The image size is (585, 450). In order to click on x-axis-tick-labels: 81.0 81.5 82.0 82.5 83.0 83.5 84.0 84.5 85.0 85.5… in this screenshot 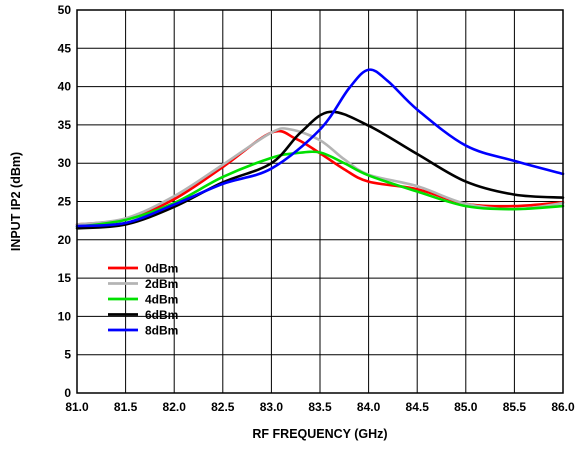, I will do `click(320, 407)`.